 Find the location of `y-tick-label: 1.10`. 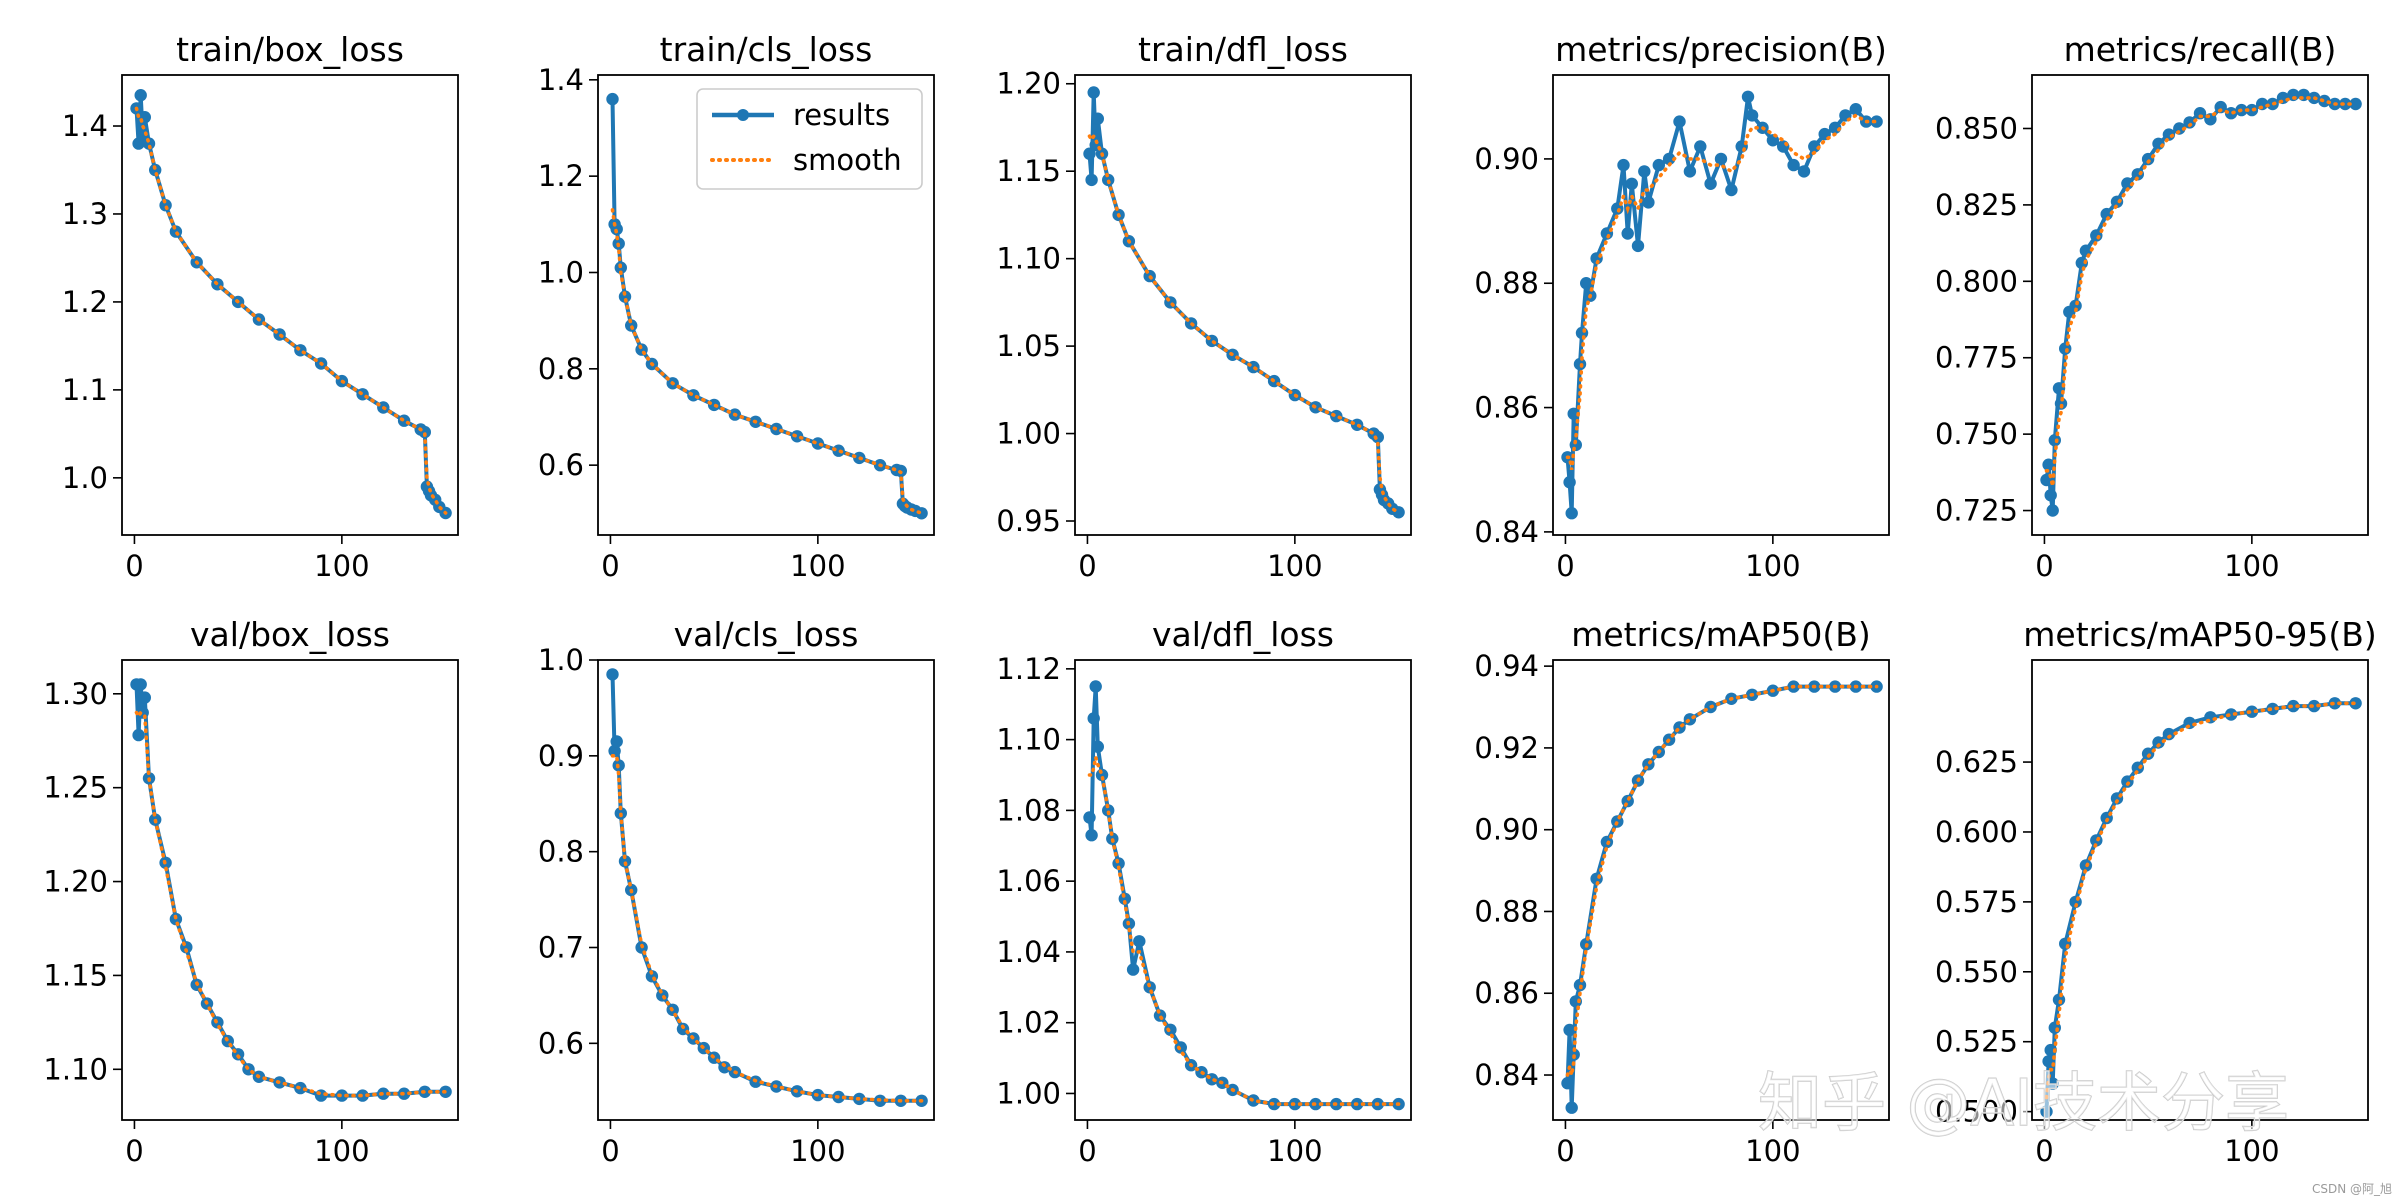

y-tick-label: 1.10 is located at coordinates (75, 1069).